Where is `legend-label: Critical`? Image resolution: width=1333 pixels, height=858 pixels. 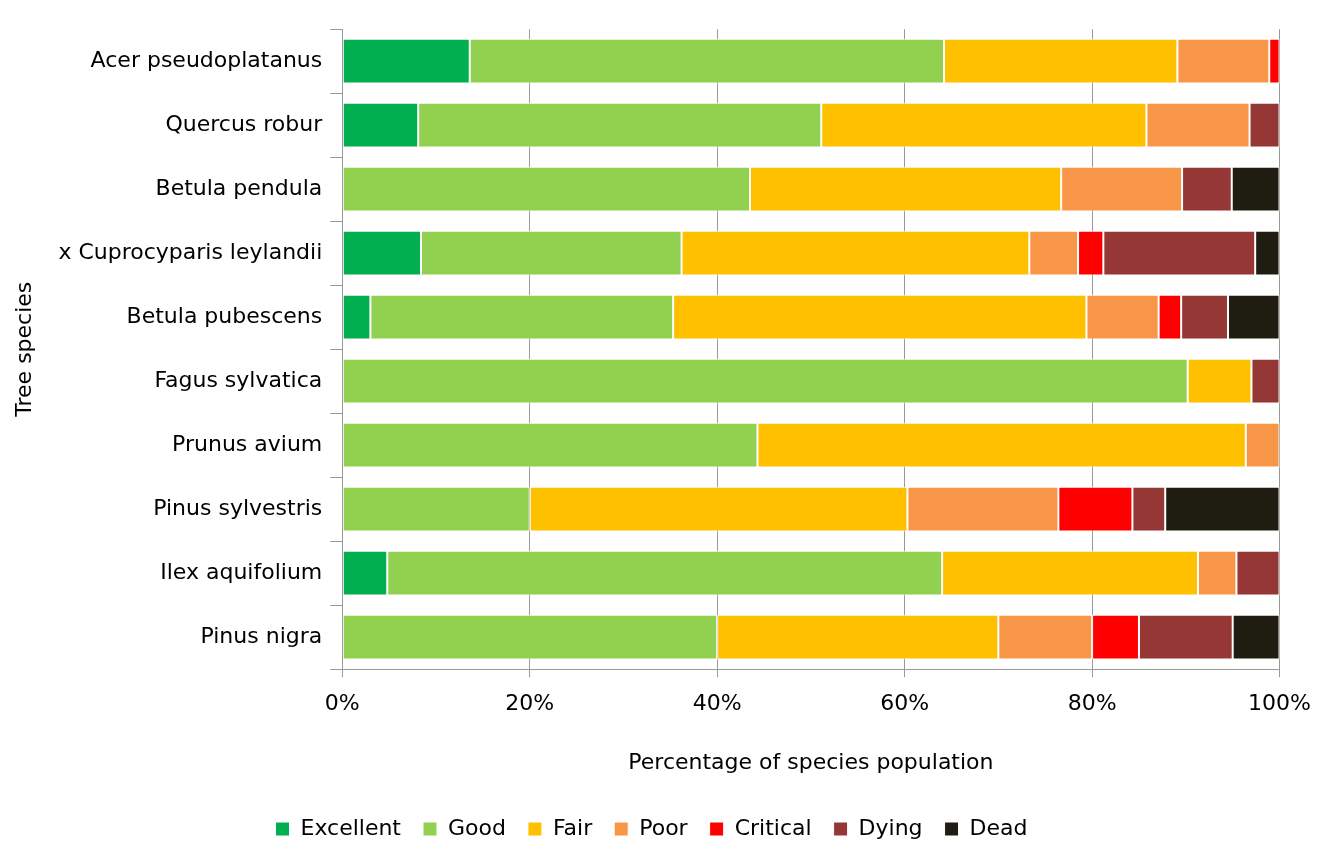 legend-label: Critical is located at coordinates (773, 827).